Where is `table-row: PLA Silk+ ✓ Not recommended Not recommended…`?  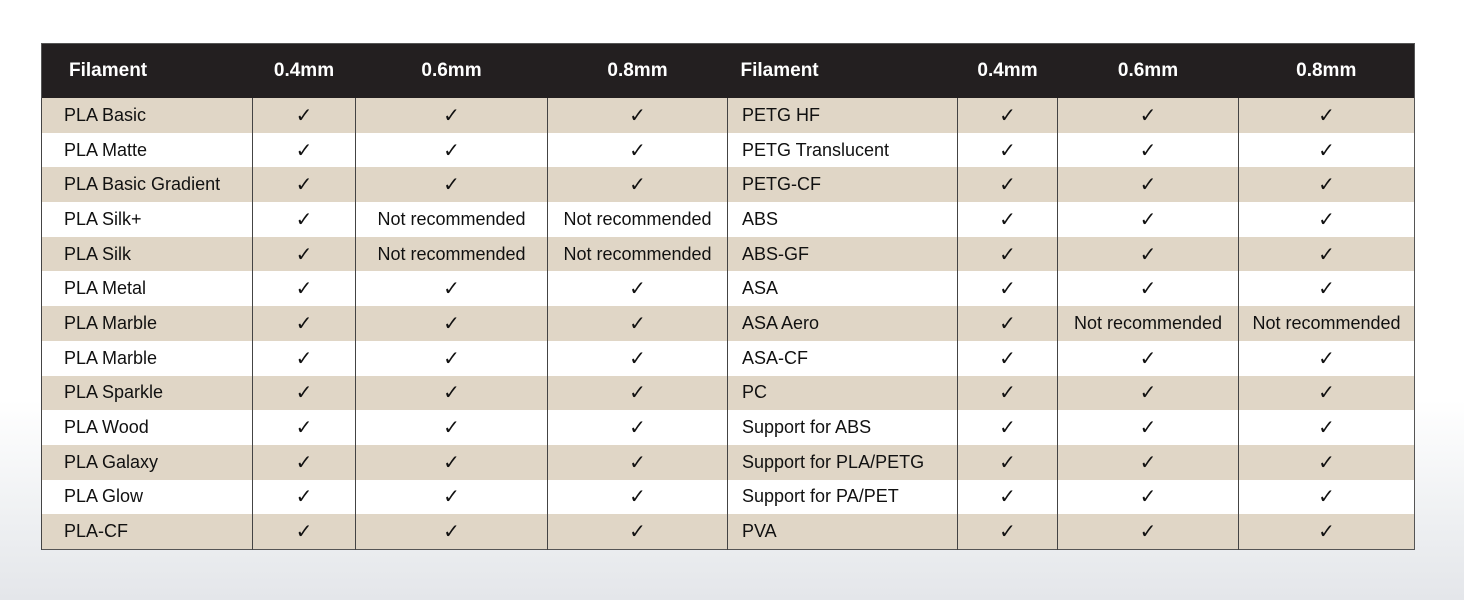
table-row: PLA Silk+ ✓ Not recommended Not recommended… is located at coordinates (728, 219).